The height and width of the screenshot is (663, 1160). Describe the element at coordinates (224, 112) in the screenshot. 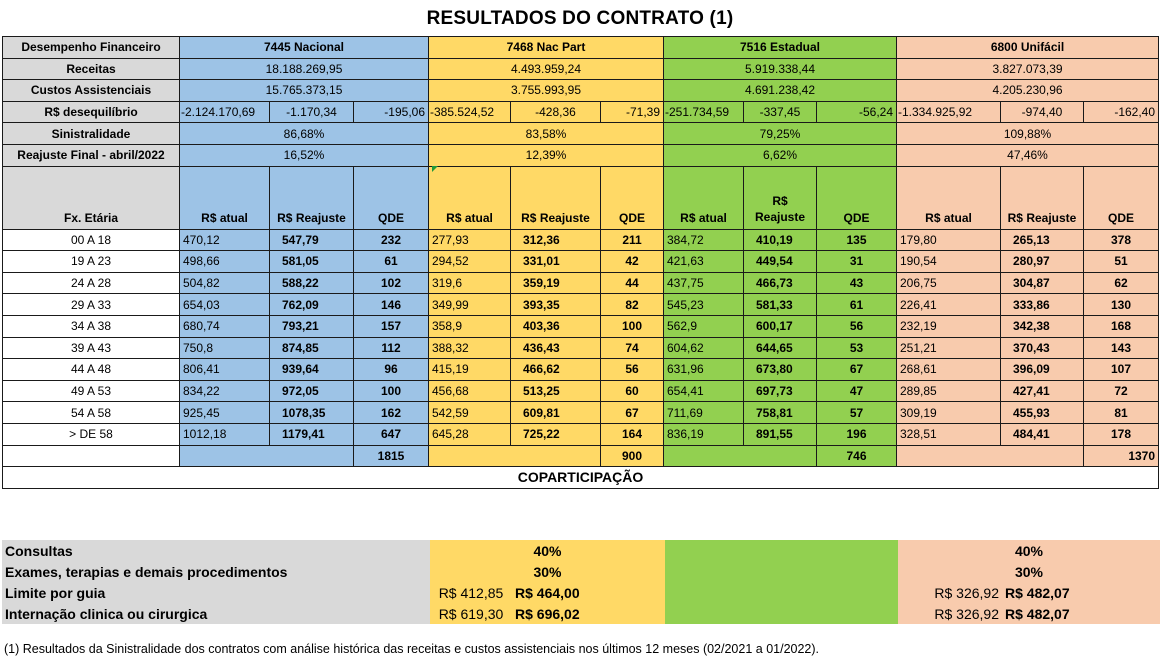

I see `deseq-nacional-total: -2.124.170,69` at that location.